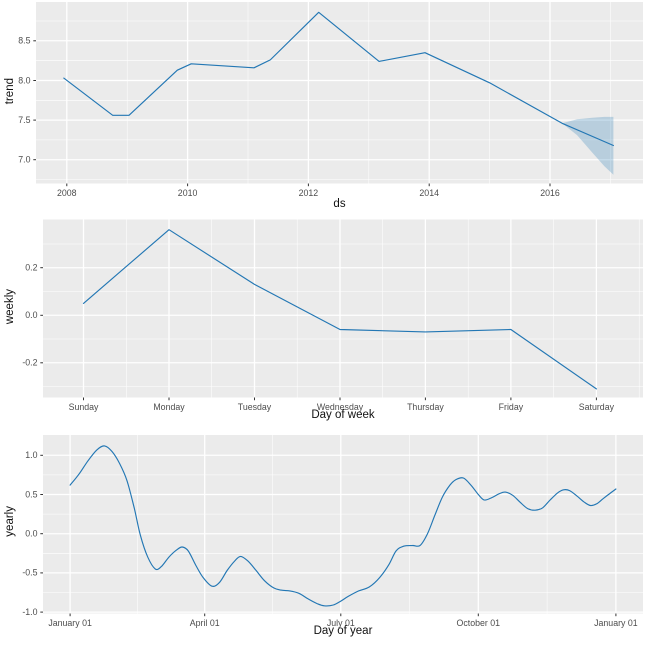 The height and width of the screenshot is (648, 648). What do you see at coordinates (31, 268) in the screenshot?
I see `weekly-y-tick-label: 0.2` at bounding box center [31, 268].